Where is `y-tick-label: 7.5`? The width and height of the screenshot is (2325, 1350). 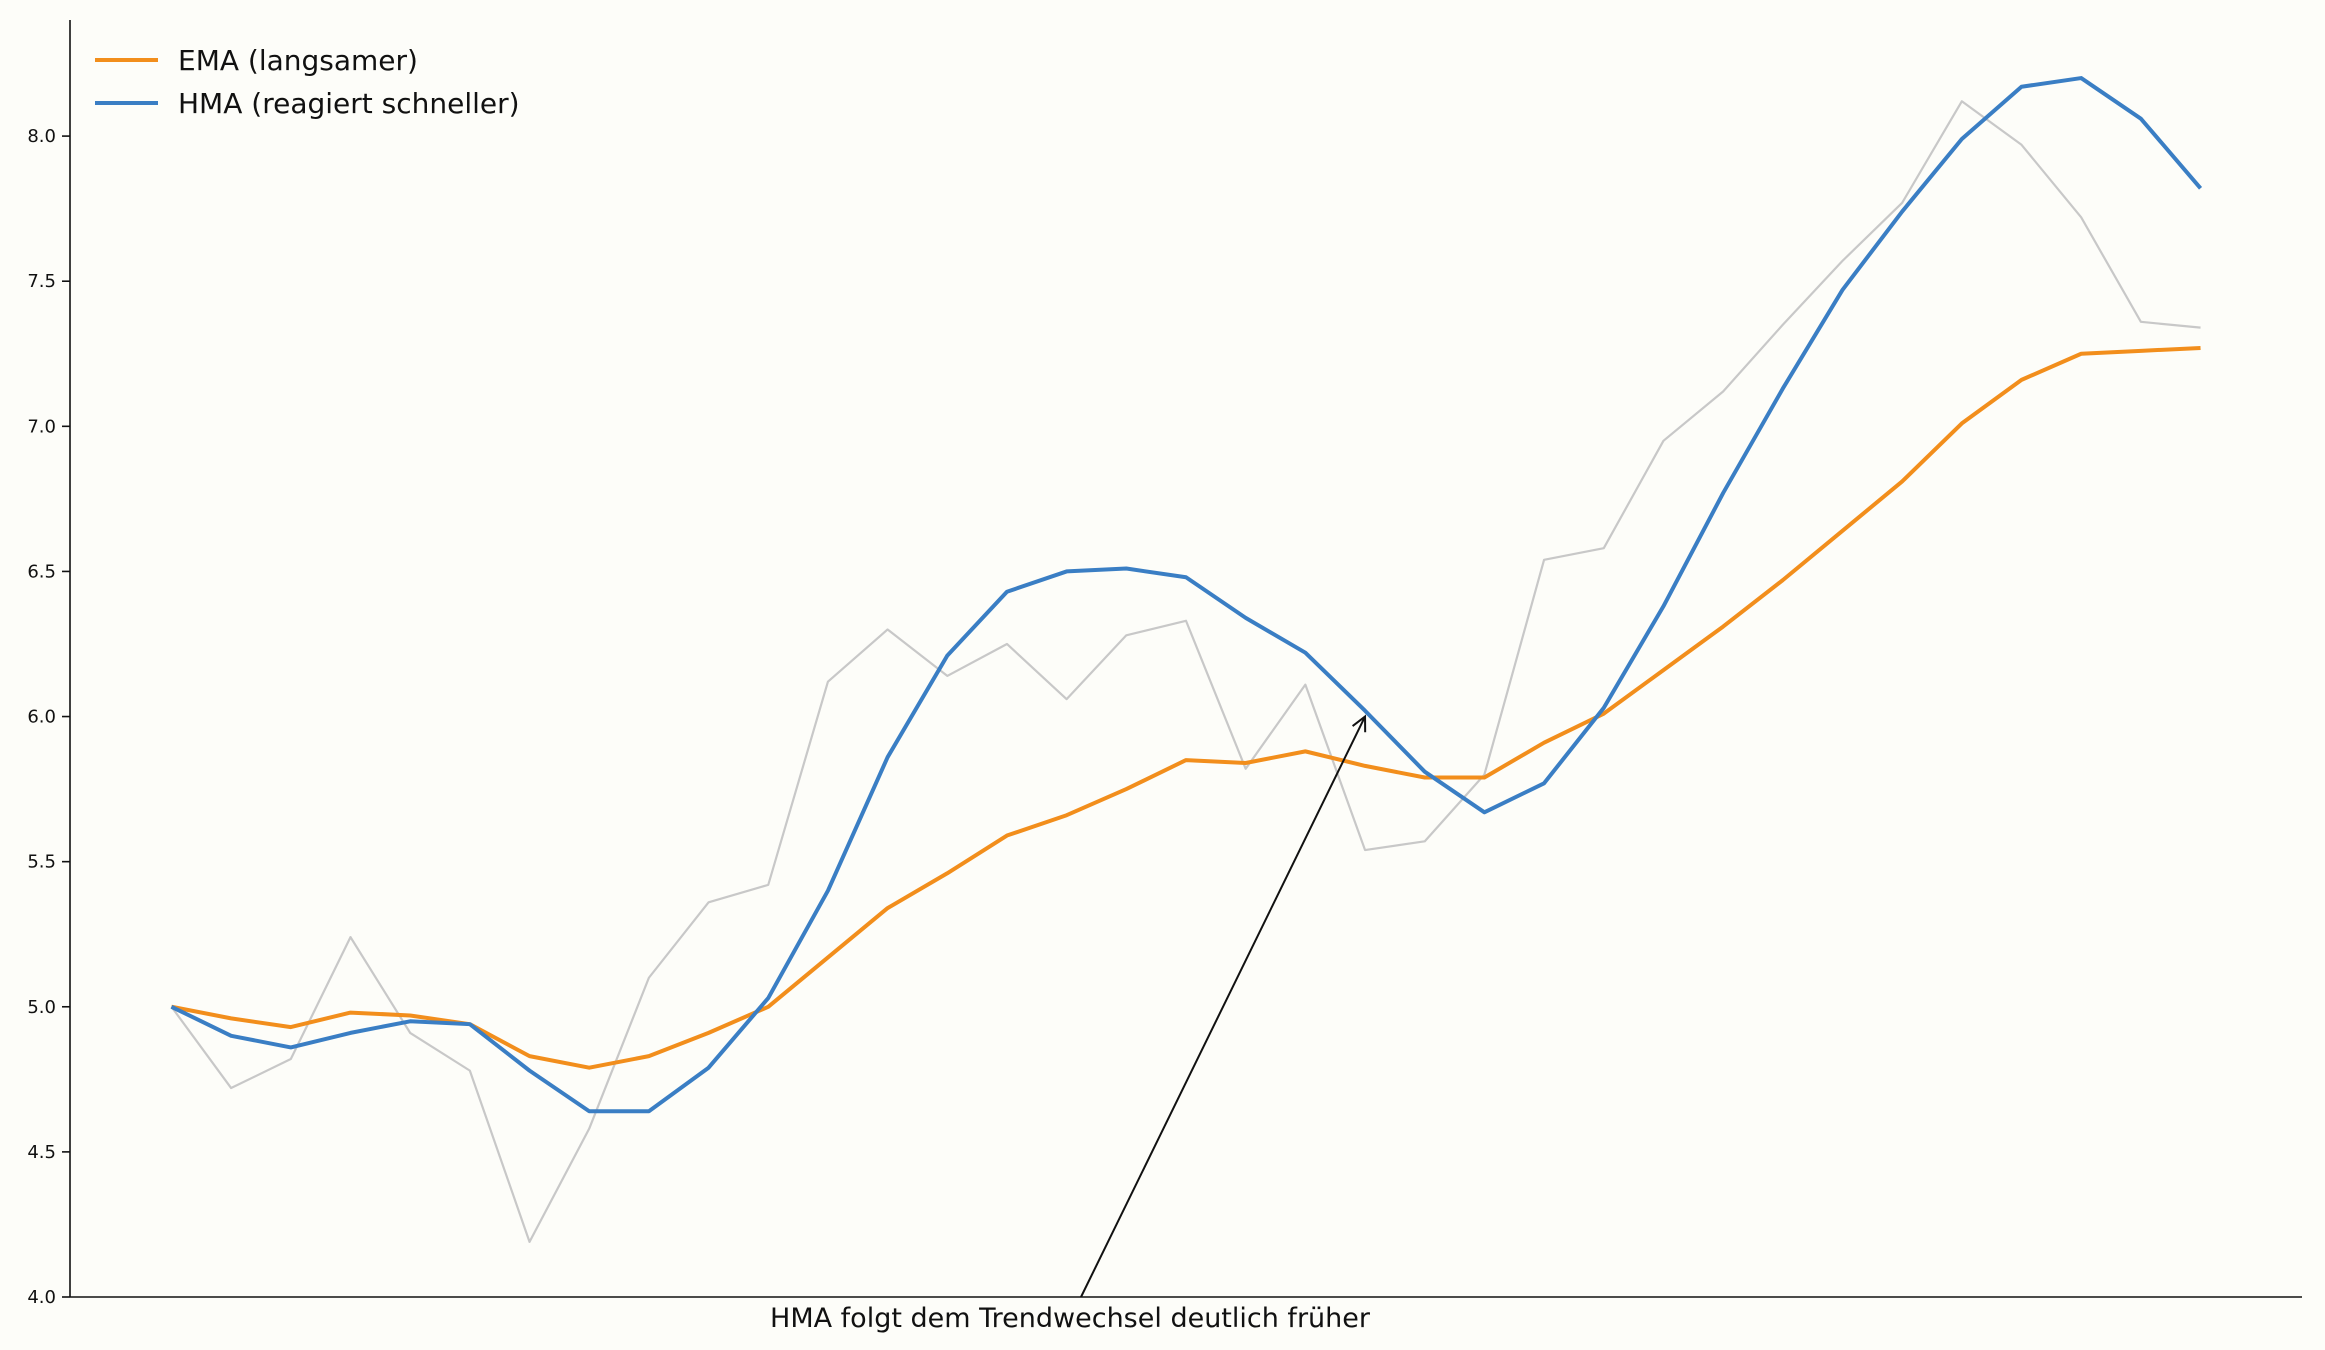
y-tick-label: 7.5 is located at coordinates (41, 281).